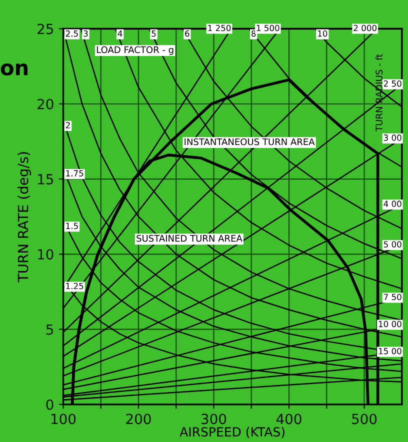 This screenshot has width=408, height=442. I want to click on annotation: LOAD FACTOR - g, so click(135, 50).